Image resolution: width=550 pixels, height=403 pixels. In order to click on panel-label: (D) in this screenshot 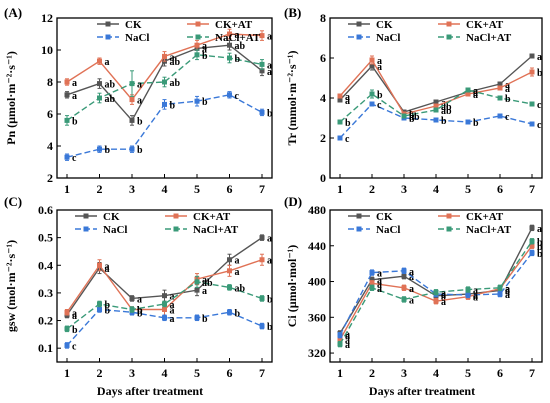, I will do `click(293, 201)`.